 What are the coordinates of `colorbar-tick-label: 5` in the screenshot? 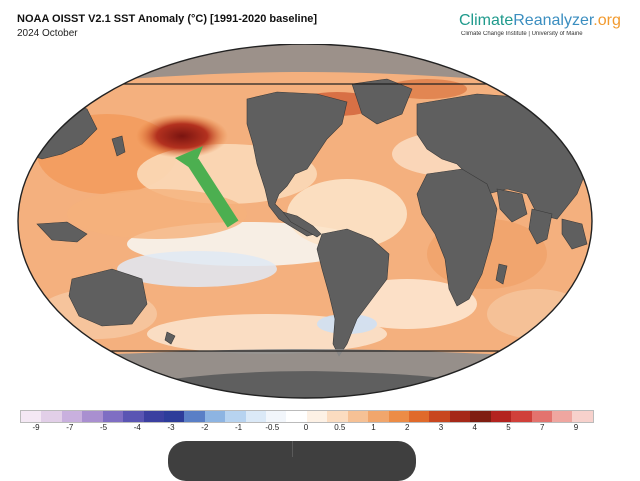 It's located at (508, 427).